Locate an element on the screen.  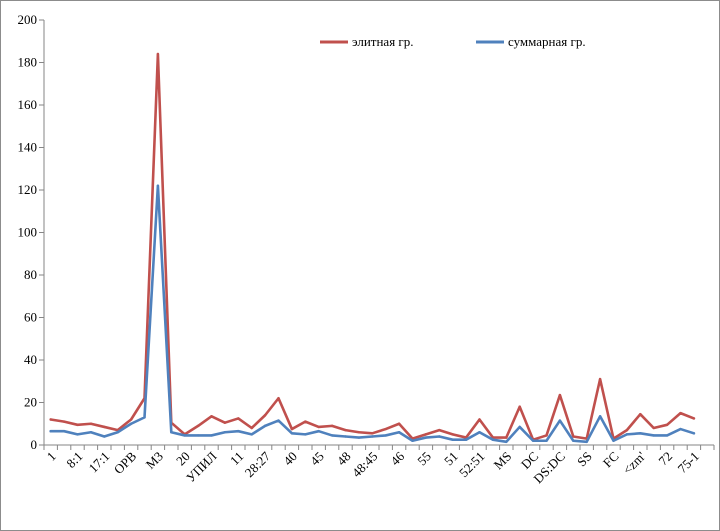
y-tick-label: 160 is located at coordinates (28, 104).